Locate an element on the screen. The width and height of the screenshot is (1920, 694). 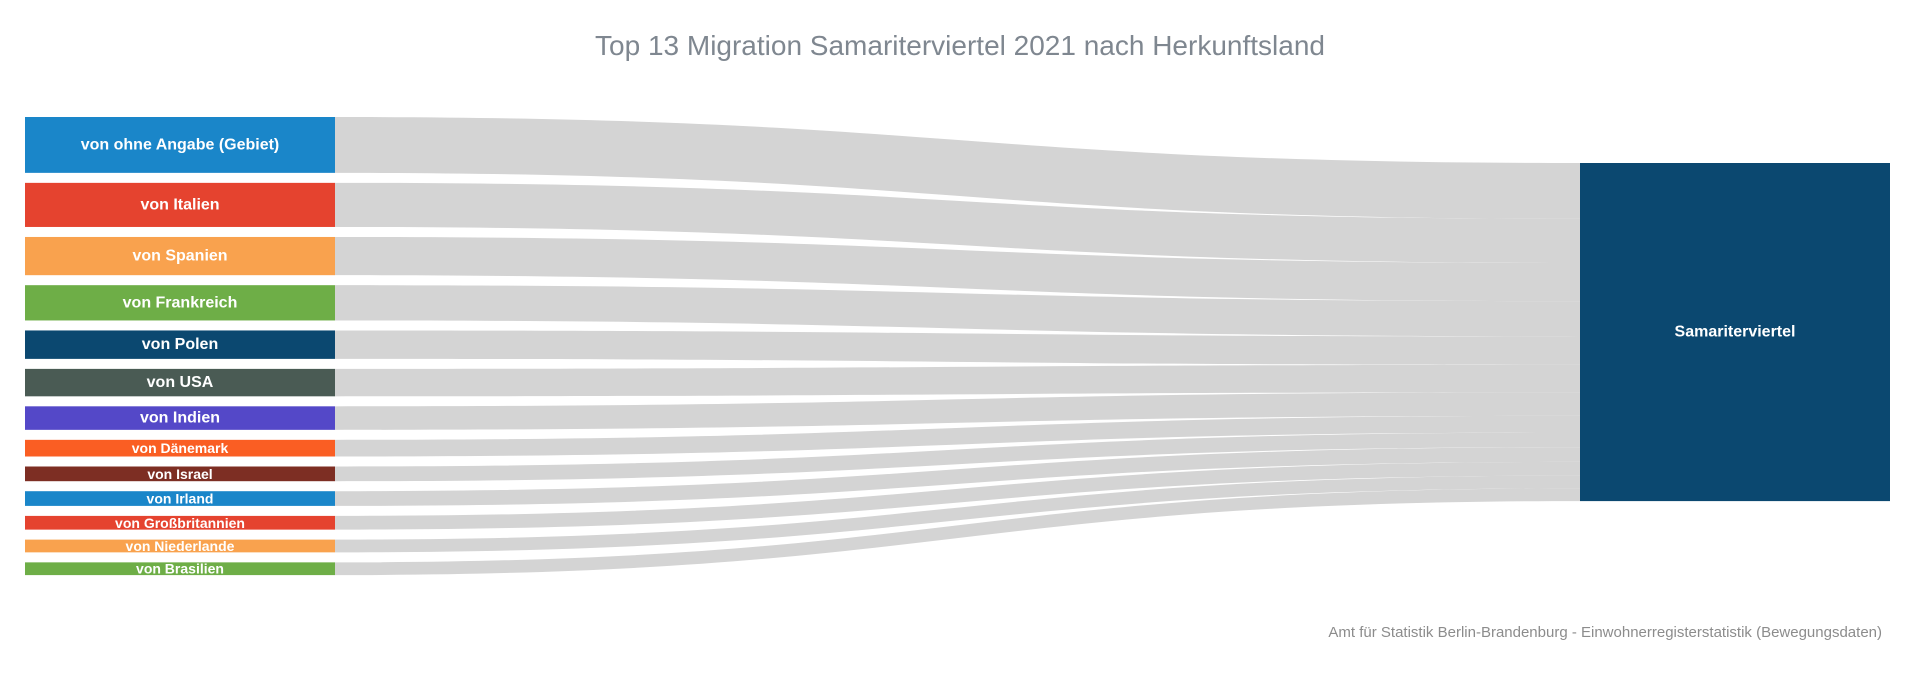
source-label-3: von Frankreich is located at coordinates (180, 302).